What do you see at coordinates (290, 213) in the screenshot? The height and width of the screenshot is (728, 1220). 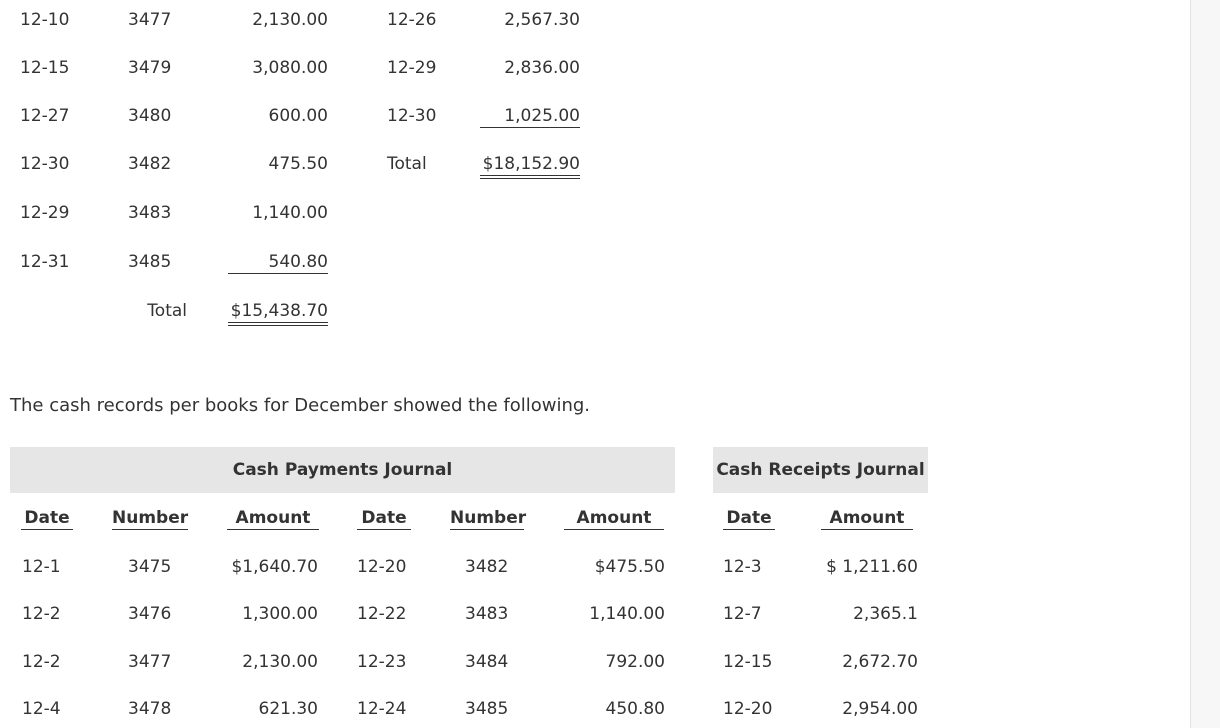 I see `check-amount: 1,140.00` at bounding box center [290, 213].